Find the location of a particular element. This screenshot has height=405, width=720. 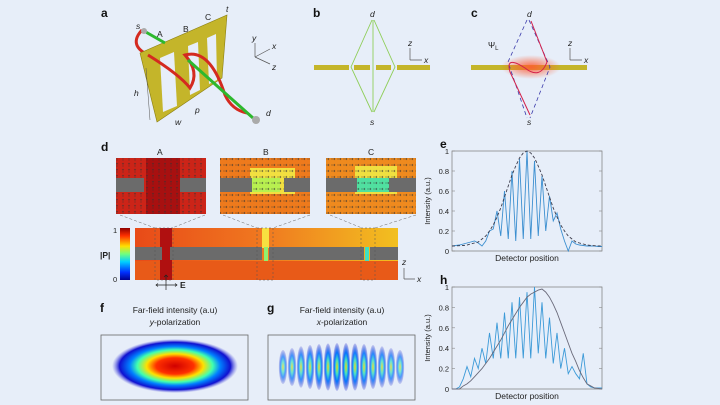

axes-icon-c is located at coordinates (575, 54).